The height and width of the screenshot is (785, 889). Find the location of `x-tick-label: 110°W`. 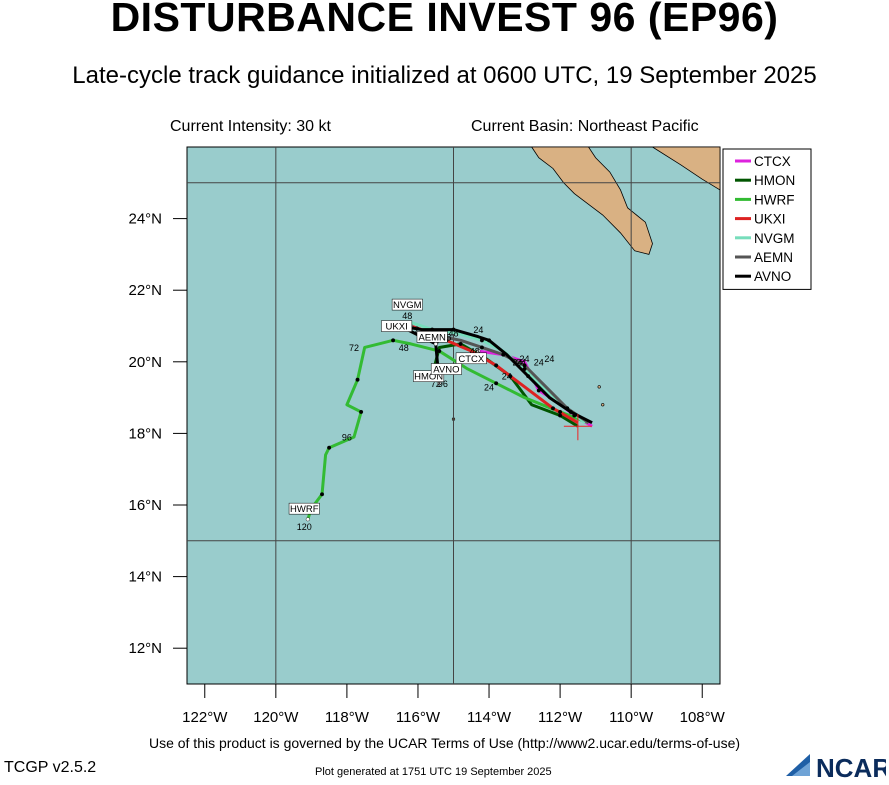

x-tick-label: 110°W is located at coordinates (631, 717).